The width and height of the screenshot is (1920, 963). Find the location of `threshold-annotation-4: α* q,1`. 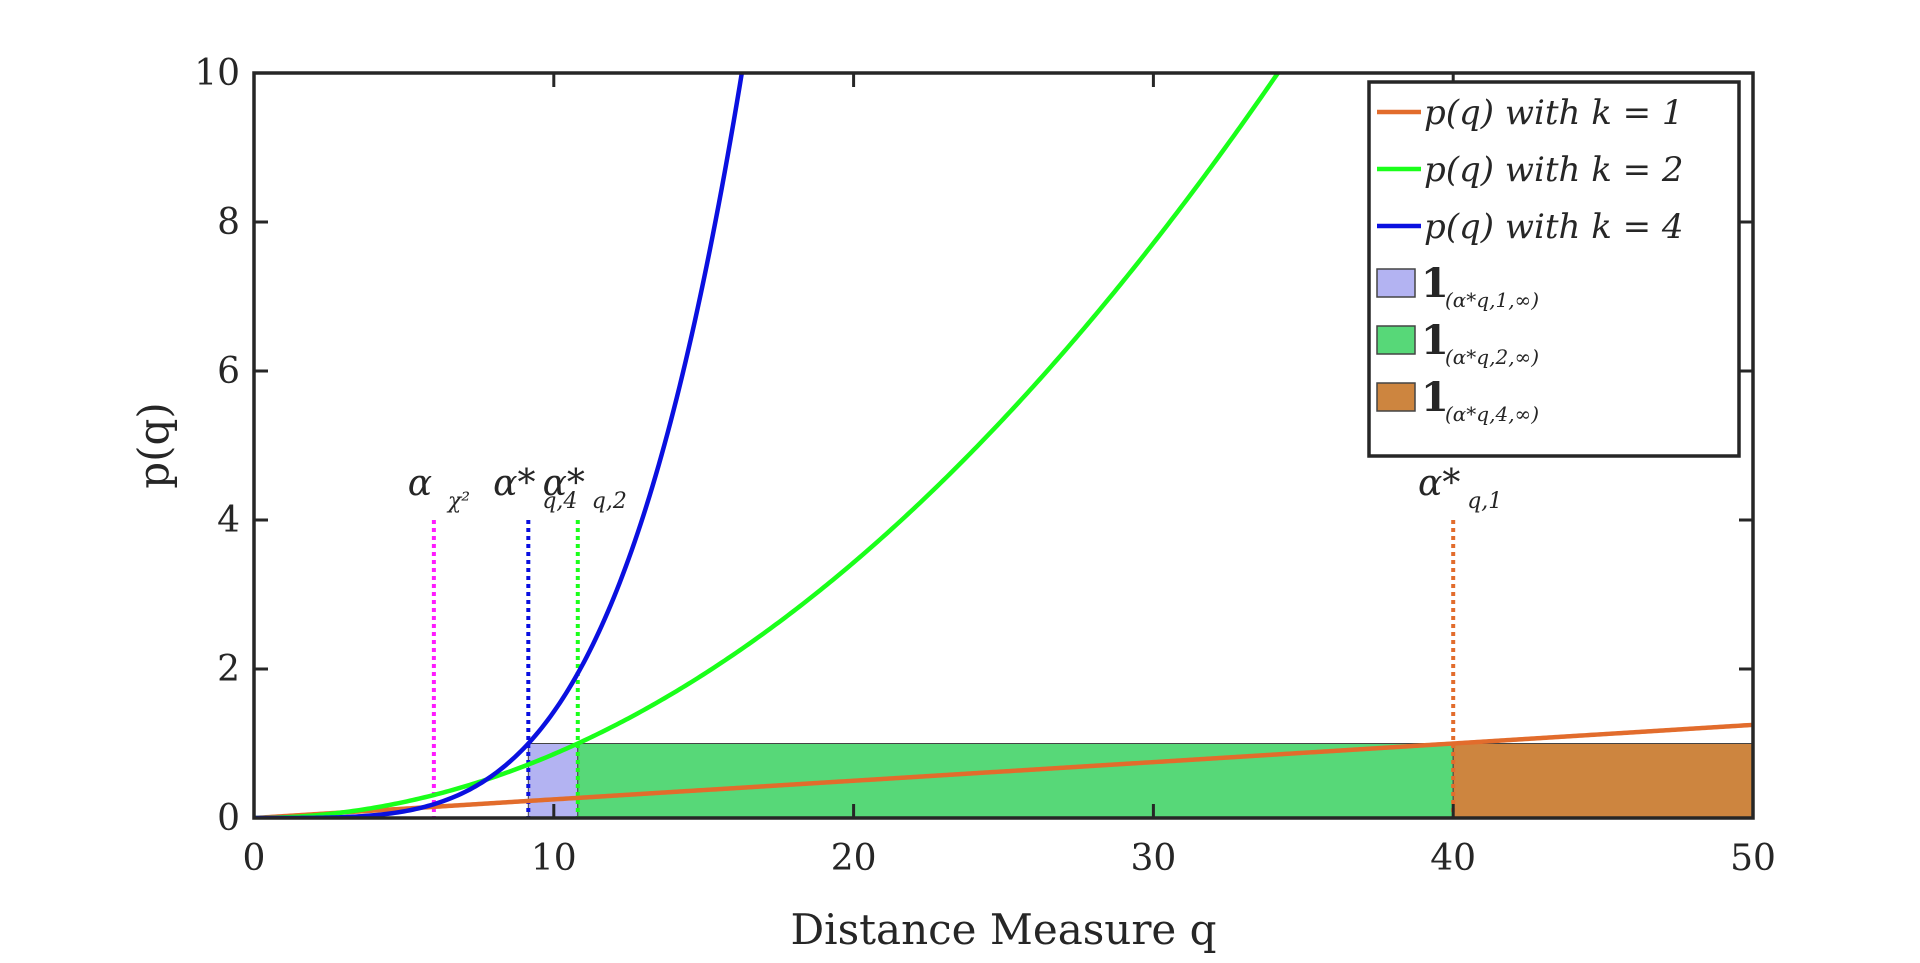

threshold-annotation-4: α* q,1 is located at coordinates (1460, 488).